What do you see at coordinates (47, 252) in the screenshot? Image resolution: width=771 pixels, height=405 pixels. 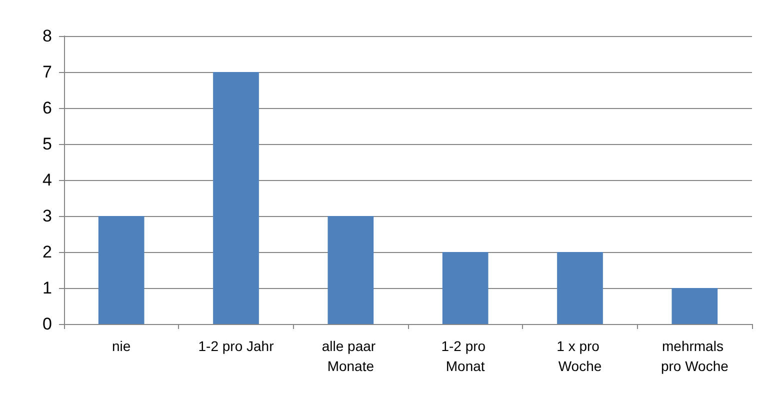 I see `y-tick-label: 2` at bounding box center [47, 252].